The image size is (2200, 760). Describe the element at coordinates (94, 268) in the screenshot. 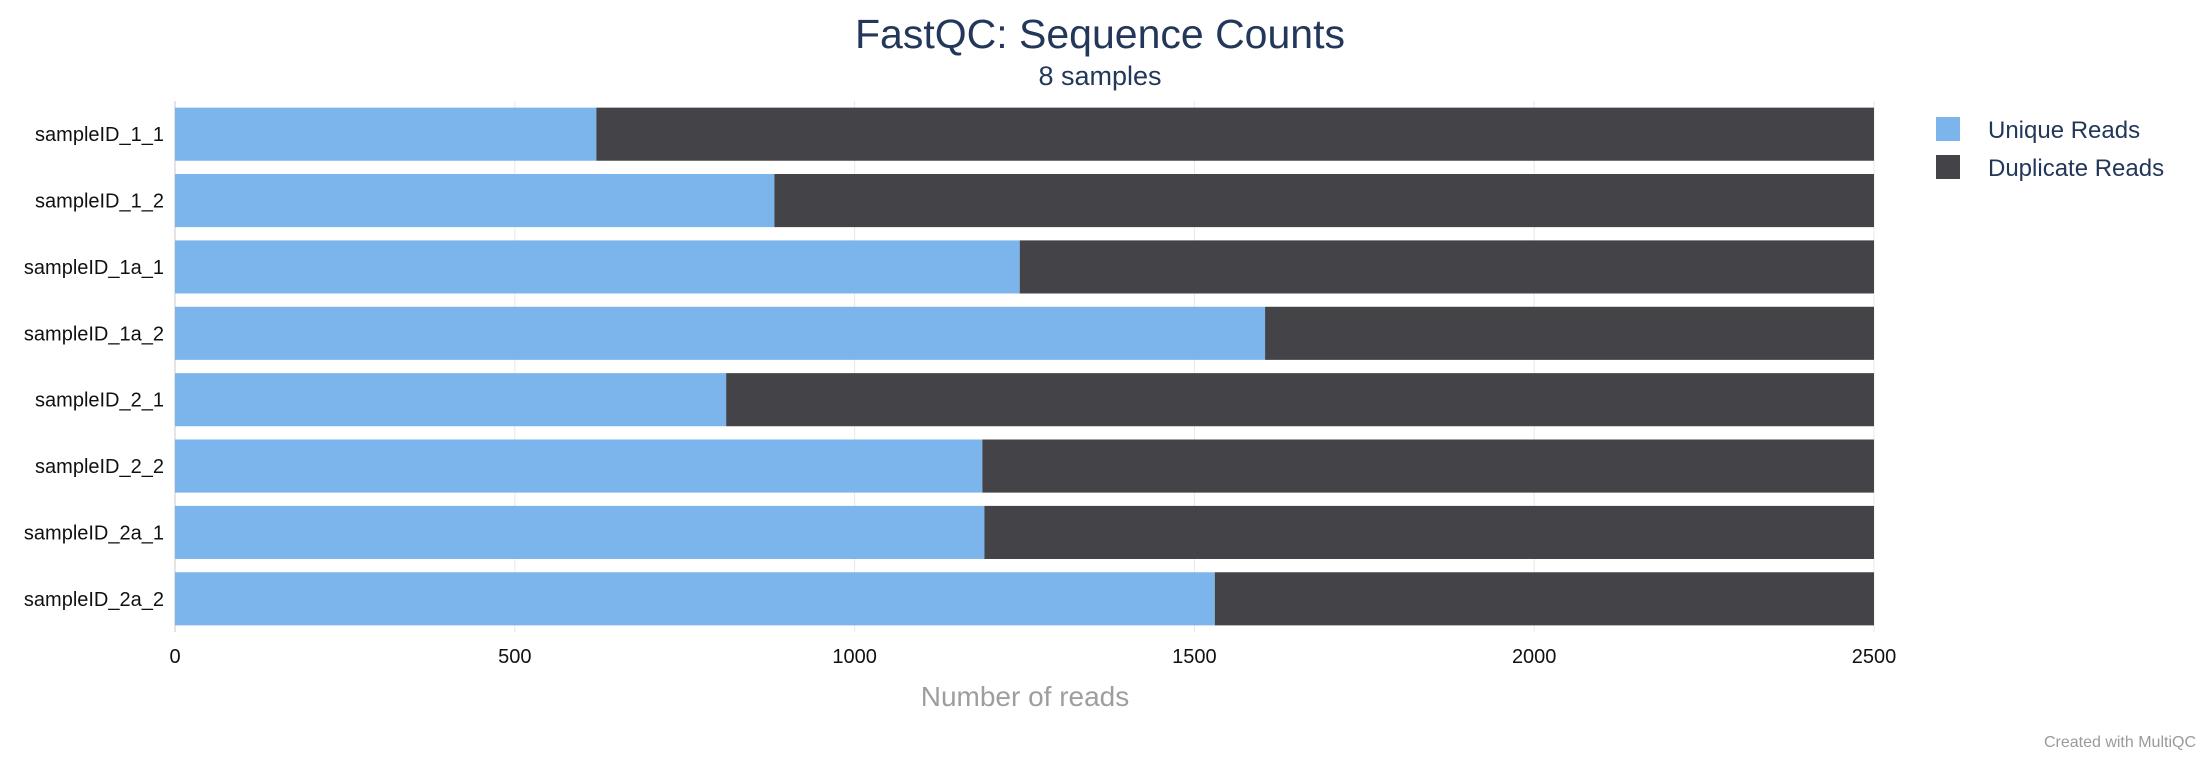

I see `category-label: sampleID_1a_1` at that location.